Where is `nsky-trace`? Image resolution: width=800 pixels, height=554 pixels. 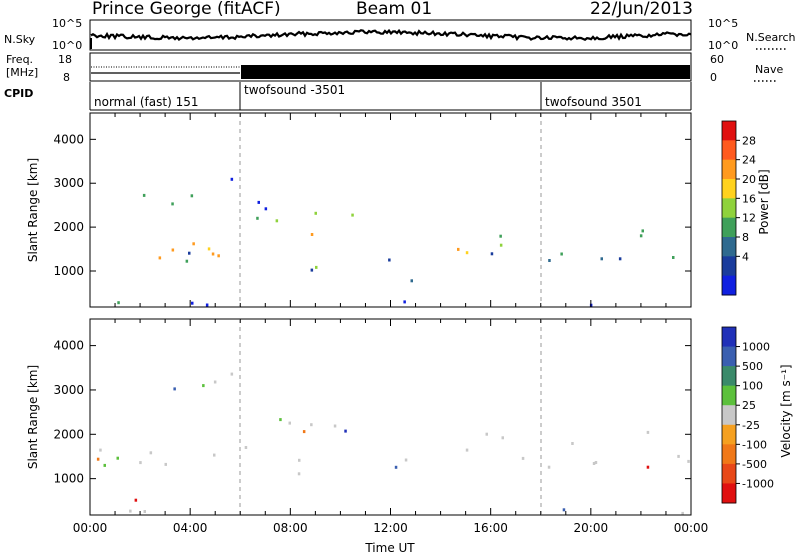
nsky-trace is located at coordinates (391, 35).